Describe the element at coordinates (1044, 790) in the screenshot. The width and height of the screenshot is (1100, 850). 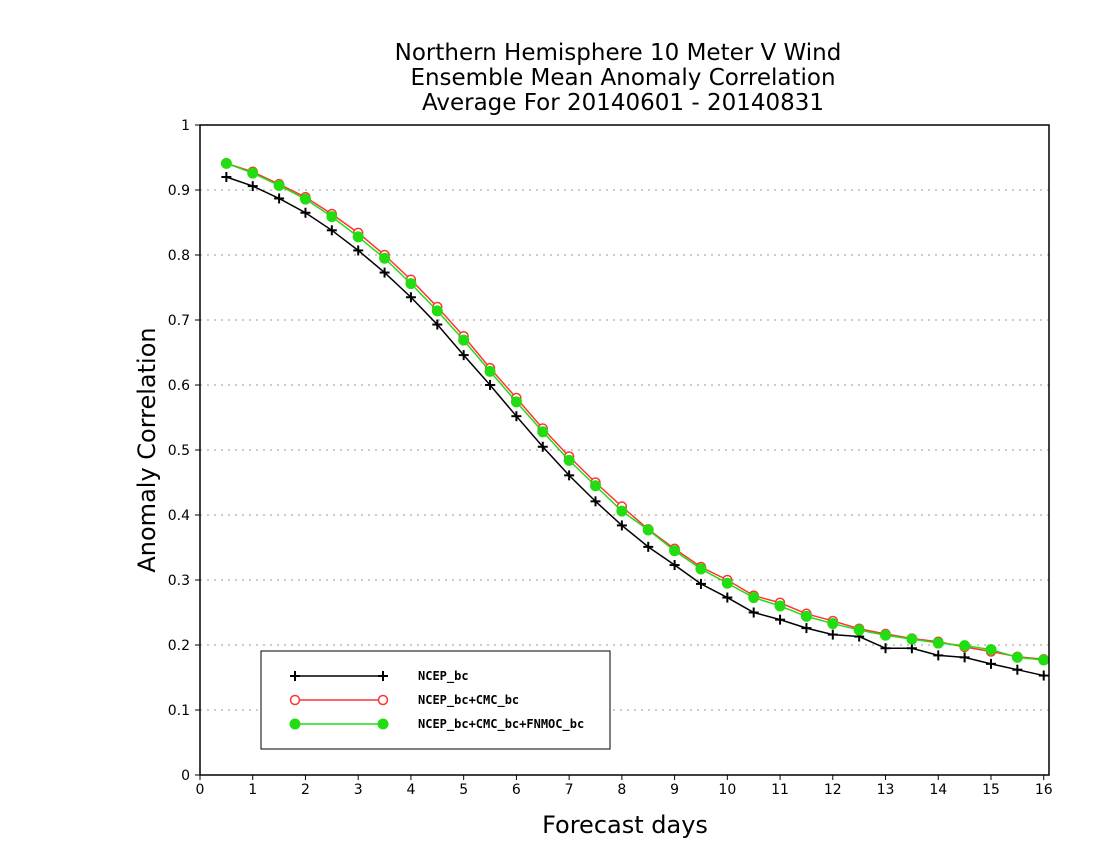
I see `x-tick-label: 16` at that location.